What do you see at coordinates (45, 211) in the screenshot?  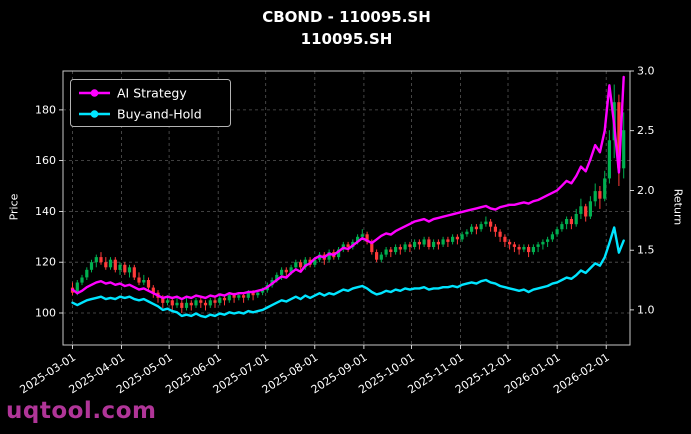 I see `y-left-tick-label: 140` at bounding box center [45, 211].